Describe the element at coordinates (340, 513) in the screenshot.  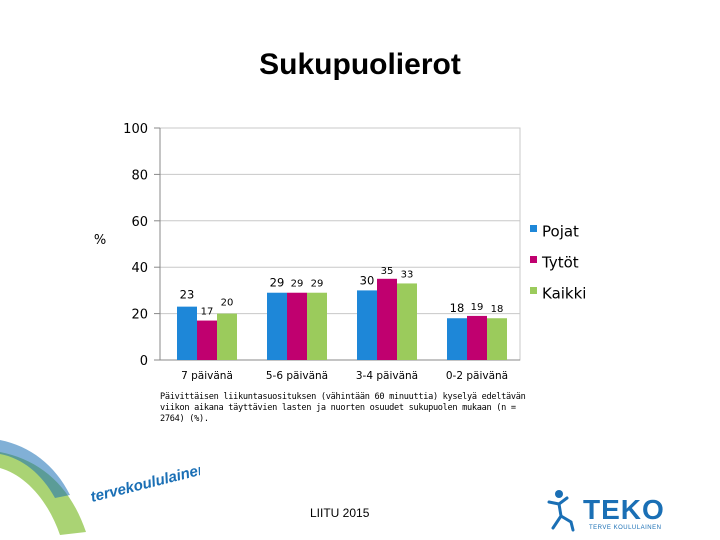
I see `source-label: LIITU 2015` at that location.